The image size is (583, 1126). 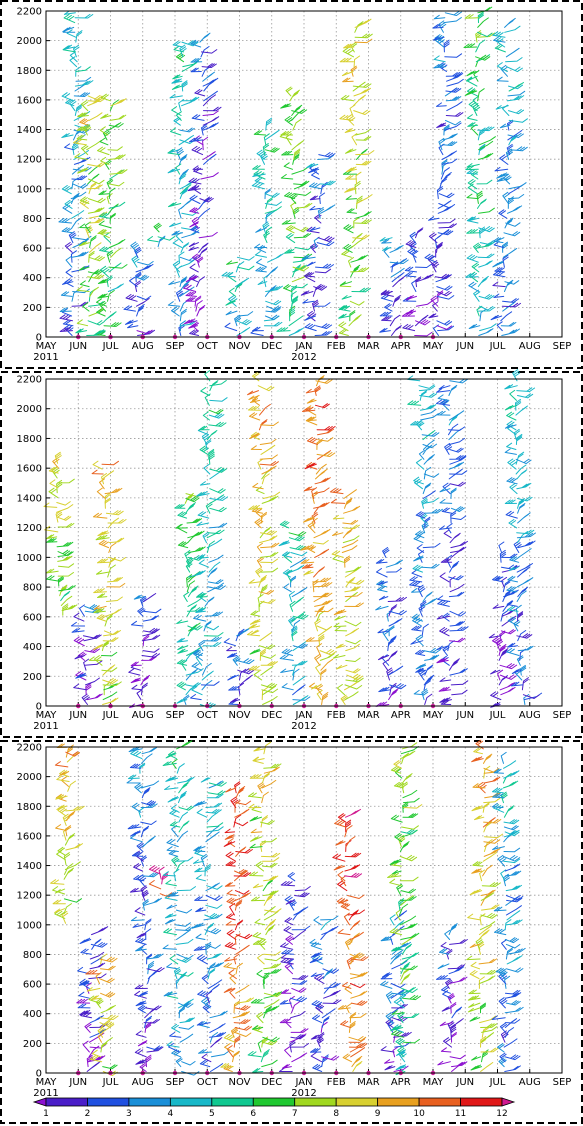 What do you see at coordinates (368, 346) in the screenshot?
I see `x-tick-label: MAR` at bounding box center [368, 346].